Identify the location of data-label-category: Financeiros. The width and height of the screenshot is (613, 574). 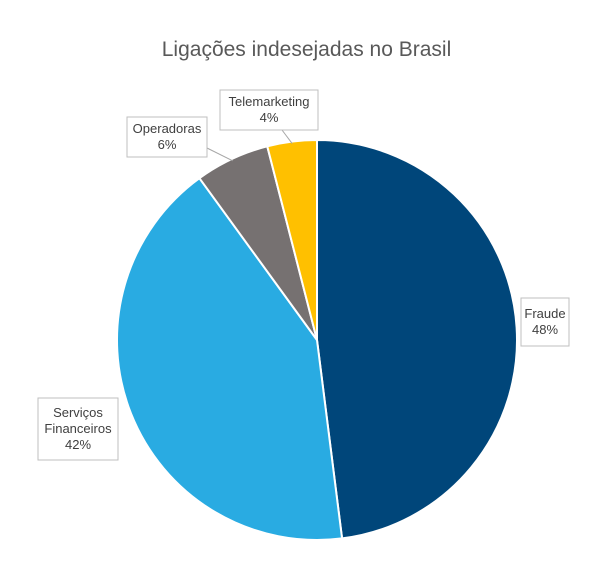
(78, 428).